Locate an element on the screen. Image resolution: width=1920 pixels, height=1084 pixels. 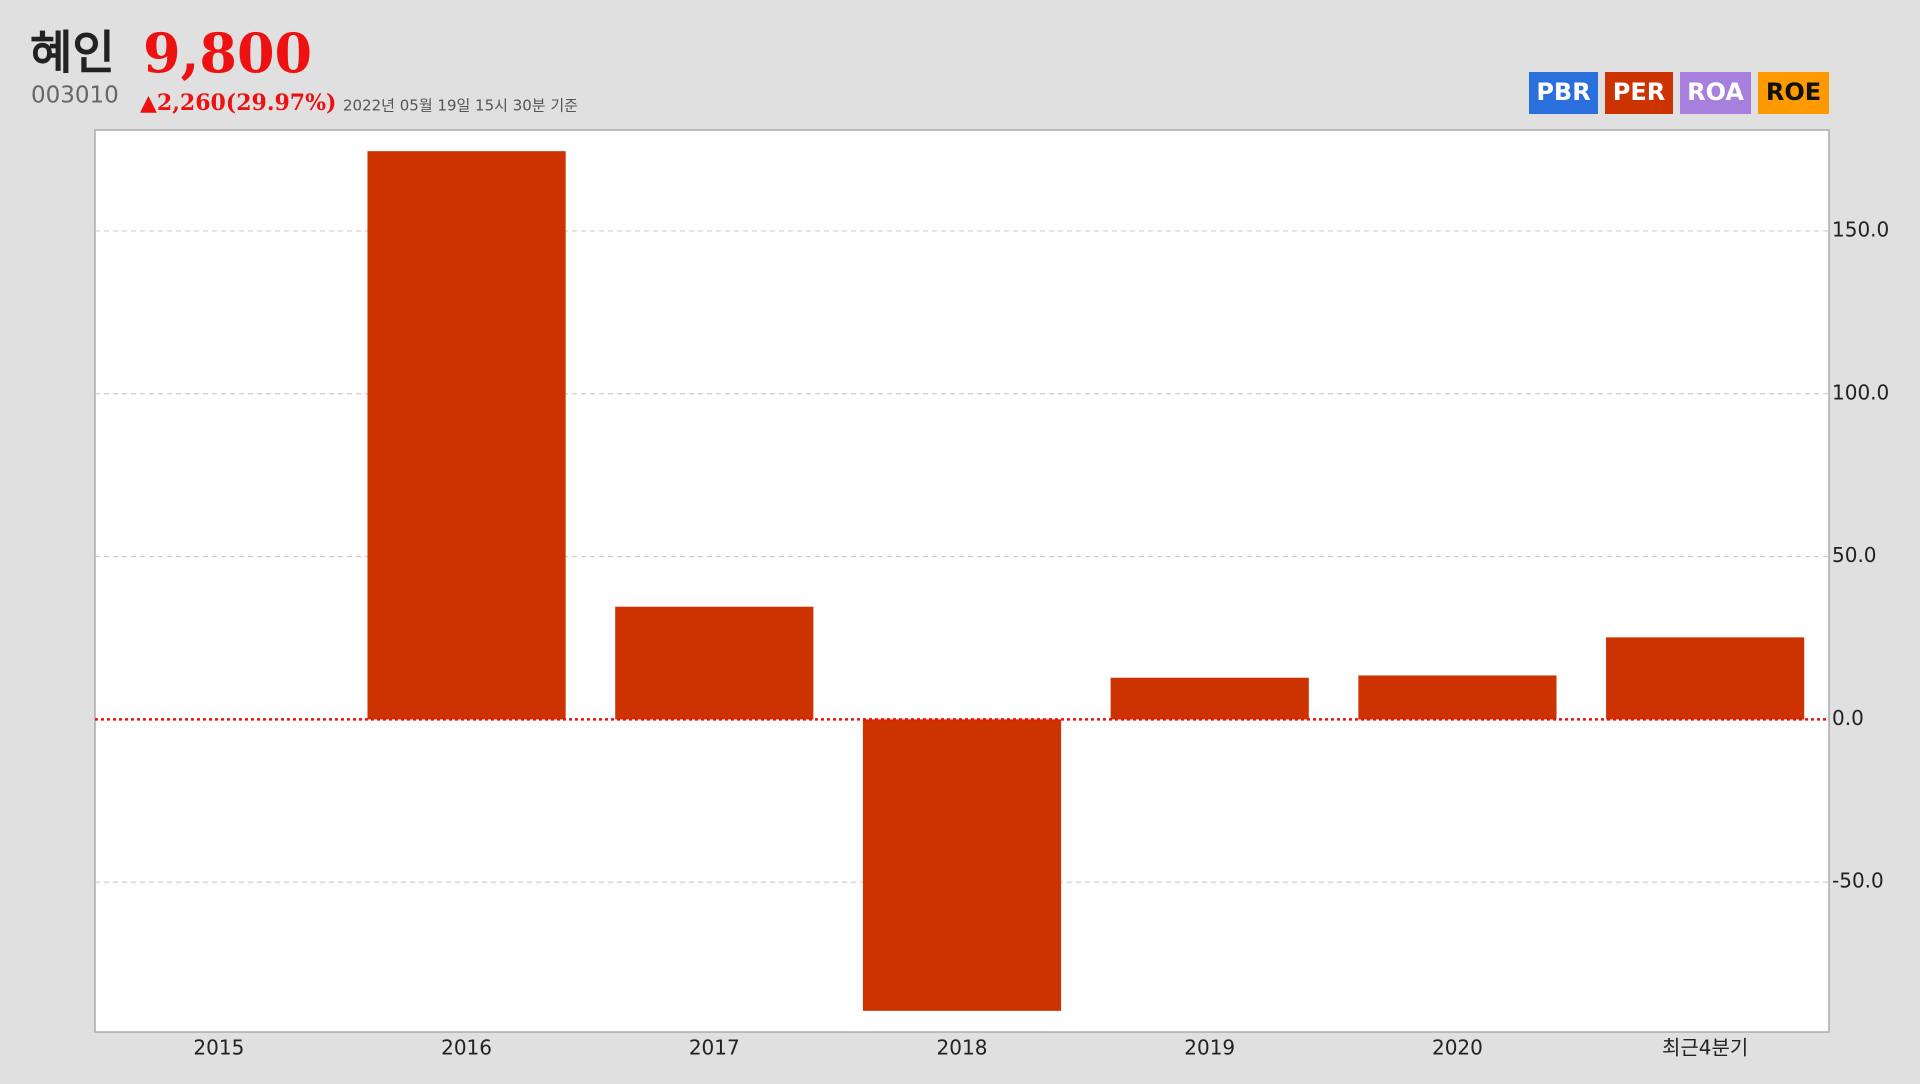
x-tick-label: 최근4분기 is located at coordinates (1705, 1048).